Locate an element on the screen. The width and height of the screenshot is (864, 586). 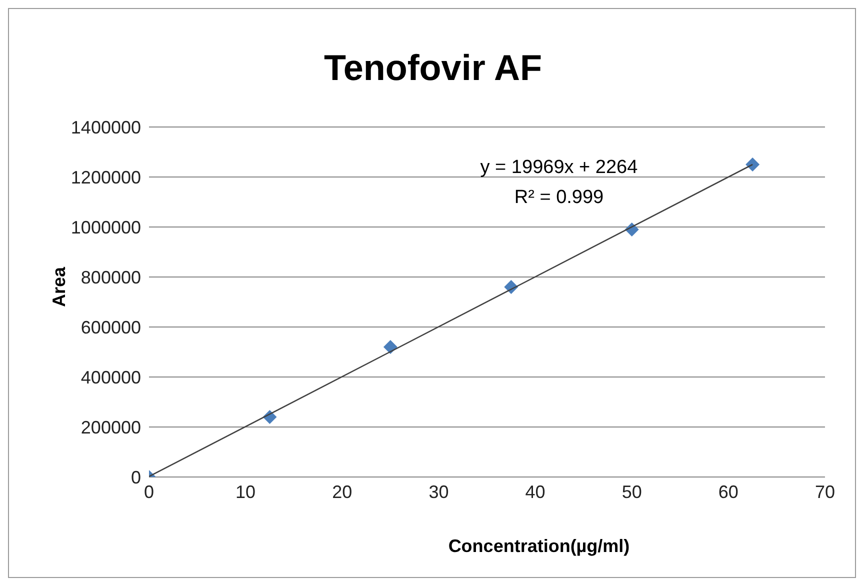
chart-title: Tenofovir AF is located at coordinates (433, 68).